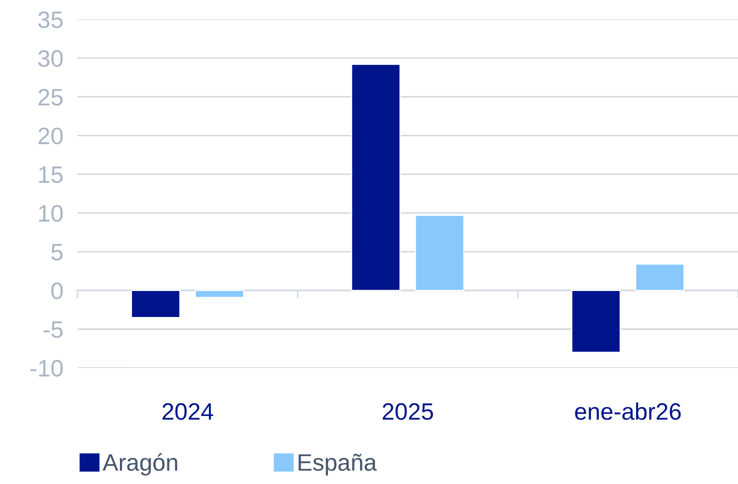 This screenshot has width=738, height=484. I want to click on x-tick-label: 2024, so click(188, 411).